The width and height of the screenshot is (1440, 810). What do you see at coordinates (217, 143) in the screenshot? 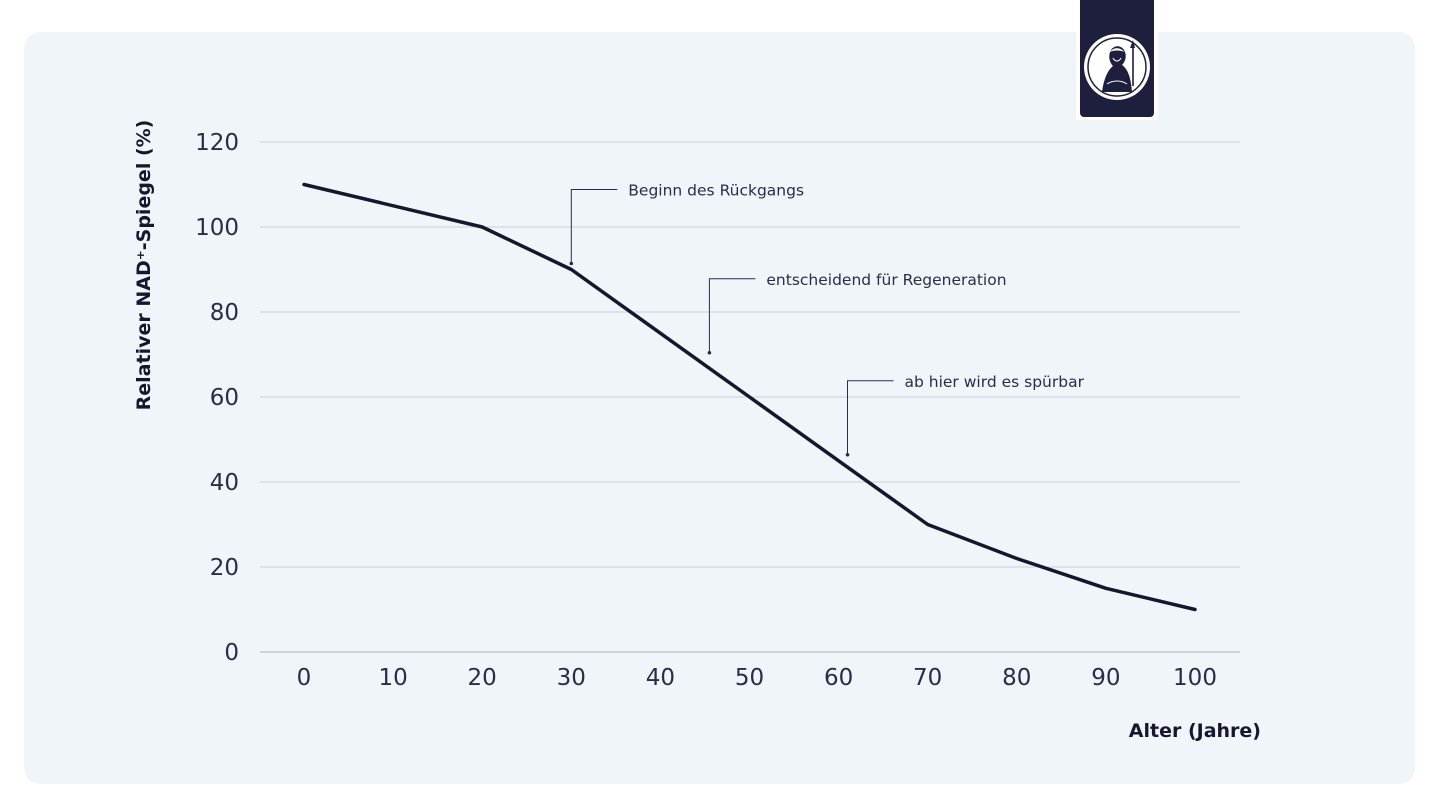
I see `y-tick-label-120: 120` at bounding box center [217, 143].